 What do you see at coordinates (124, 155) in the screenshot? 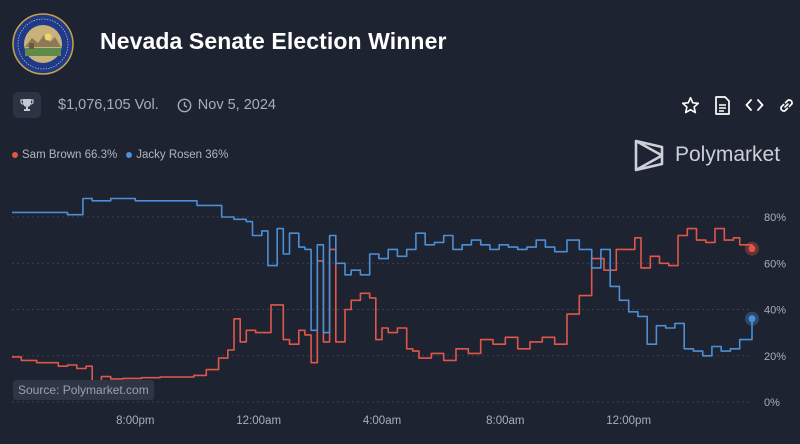
I see `chart-legend: Sam Brown 66.3% Jacky Rosen 36%` at bounding box center [124, 155].